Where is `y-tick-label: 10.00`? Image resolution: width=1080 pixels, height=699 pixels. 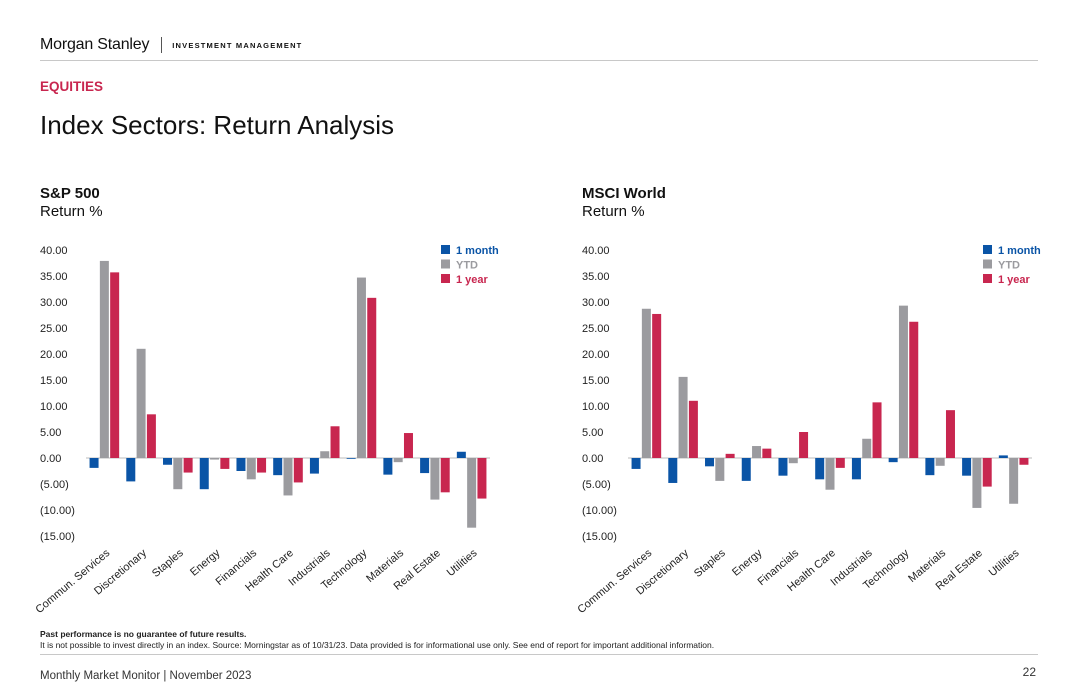 y-tick-label: 10.00 is located at coordinates (596, 407).